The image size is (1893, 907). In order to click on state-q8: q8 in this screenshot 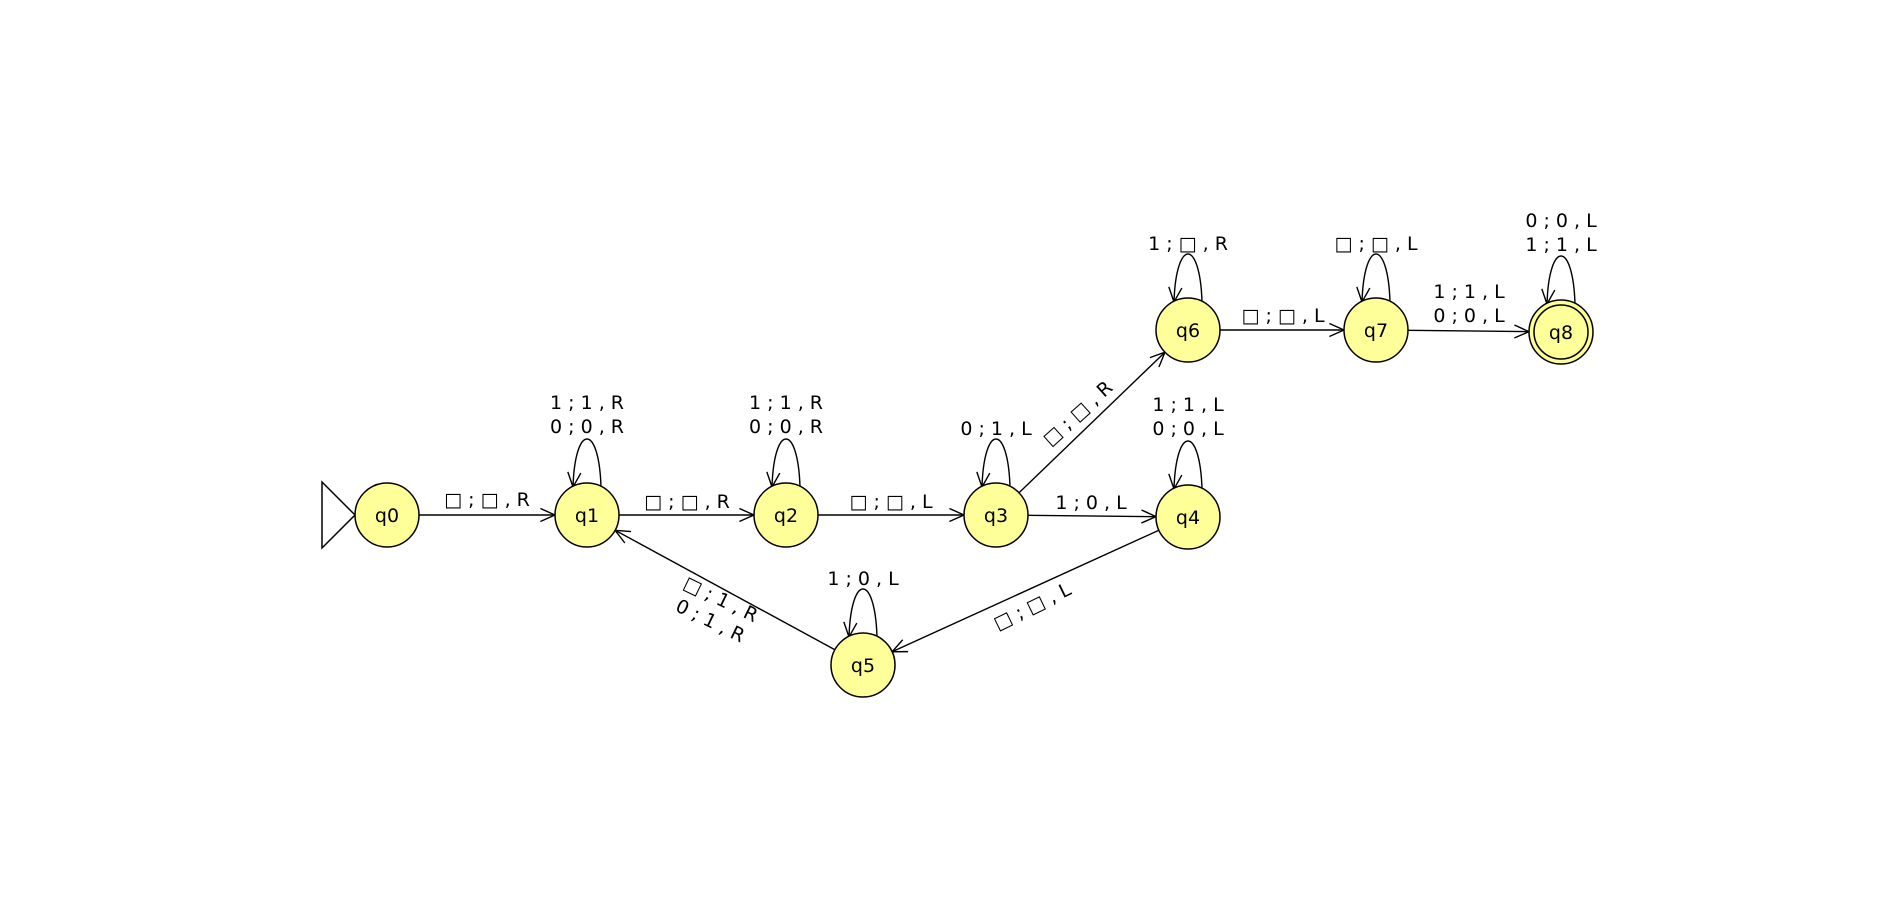, I will do `click(1561, 332)`.